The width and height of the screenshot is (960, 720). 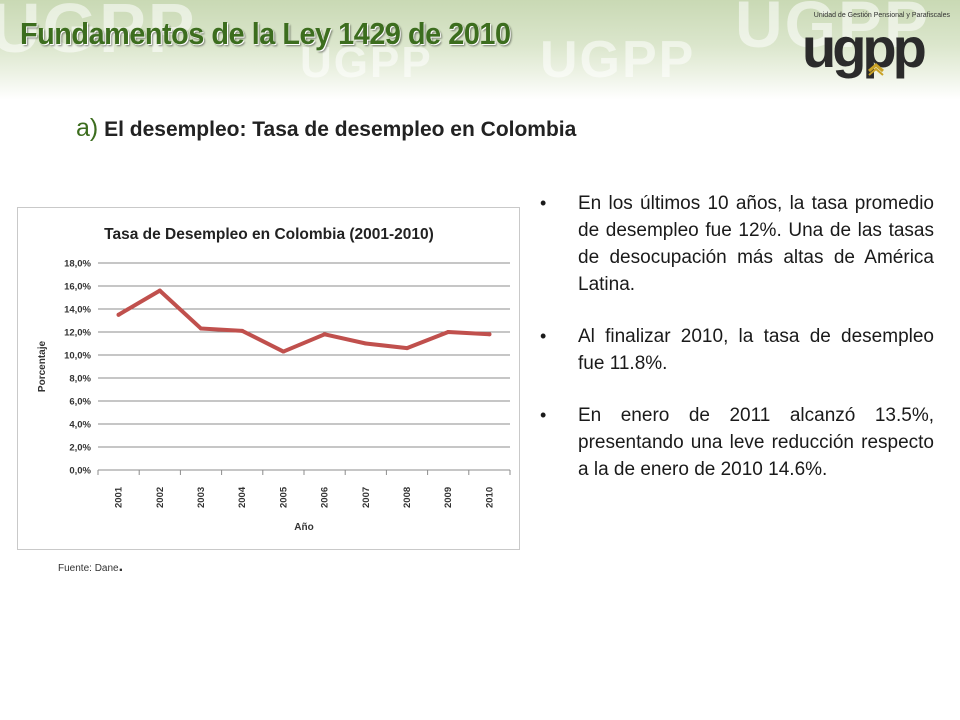 What do you see at coordinates (303, 527) in the screenshot?
I see `x-axis-label: Año` at bounding box center [303, 527].